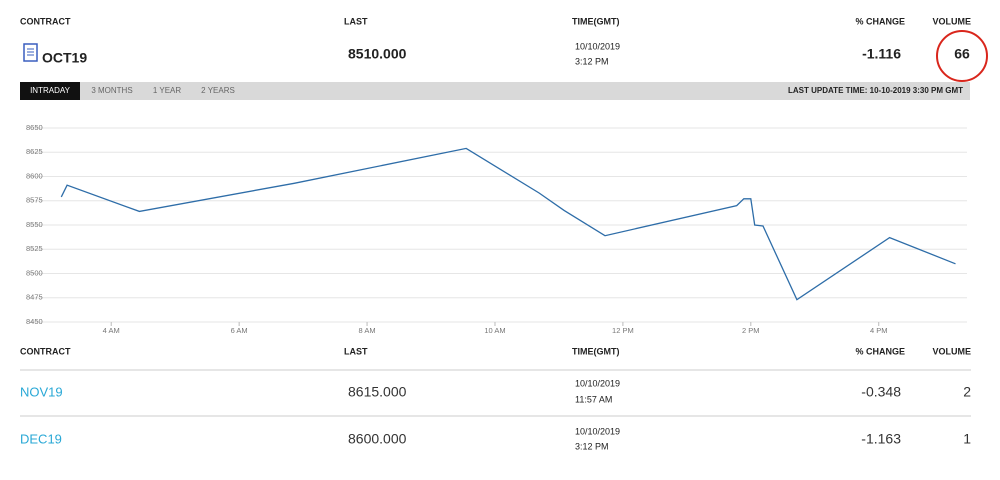  Describe the element at coordinates (967, 439) in the screenshot. I see `volume: 1` at that location.